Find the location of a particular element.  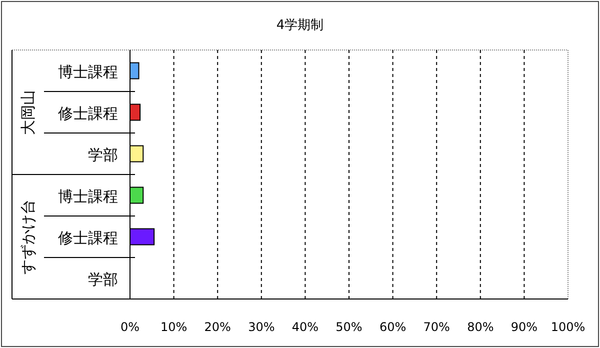

x-tick-label: 90% is located at coordinates (524, 327).